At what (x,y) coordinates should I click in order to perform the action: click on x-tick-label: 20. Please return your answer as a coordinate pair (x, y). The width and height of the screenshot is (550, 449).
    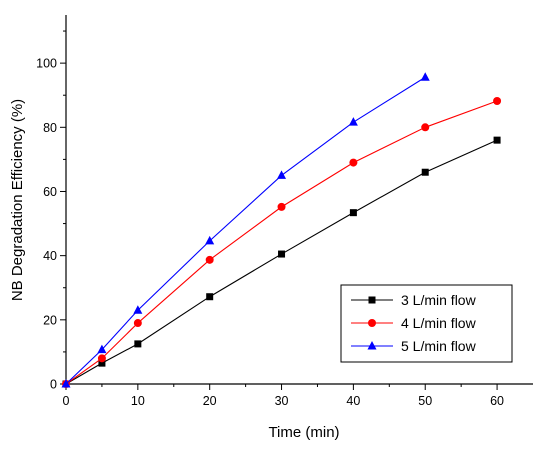
    Looking at the image, I should click on (210, 401).